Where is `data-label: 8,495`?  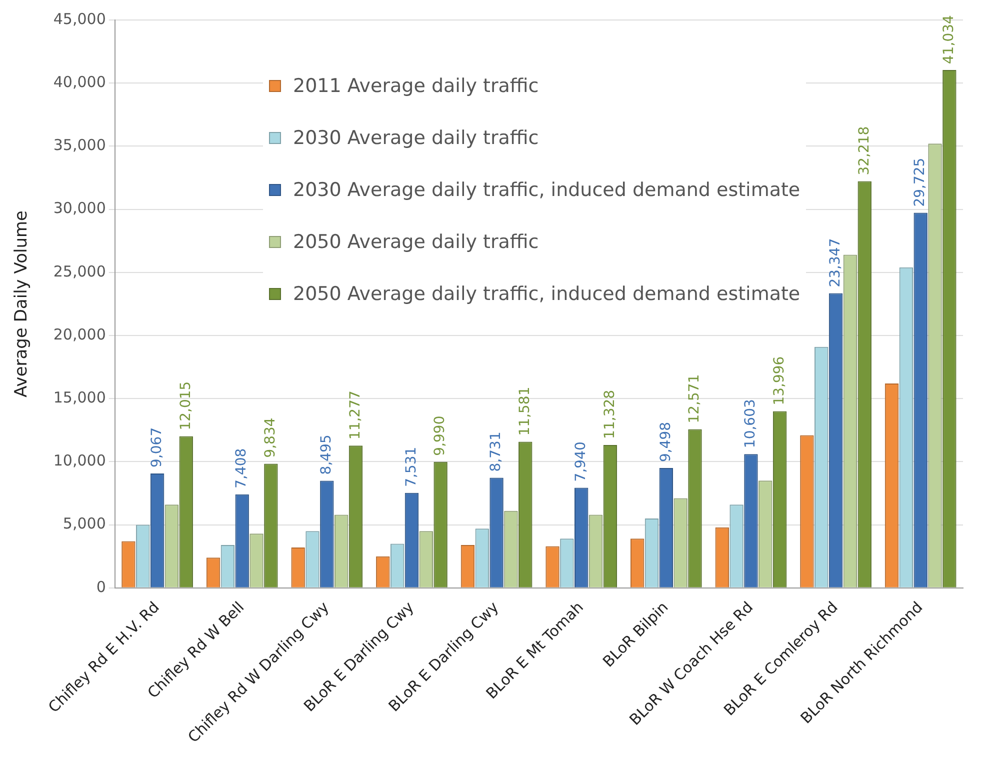 data-label: 8,495 is located at coordinates (326, 454).